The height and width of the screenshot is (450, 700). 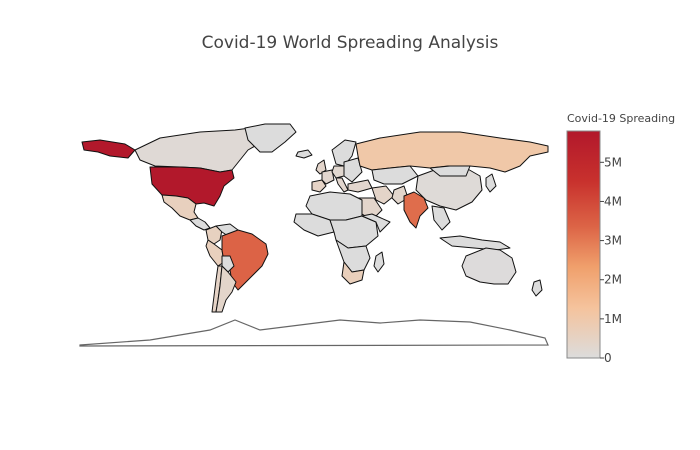 I want to click on country-iran, so click(x=383, y=195).